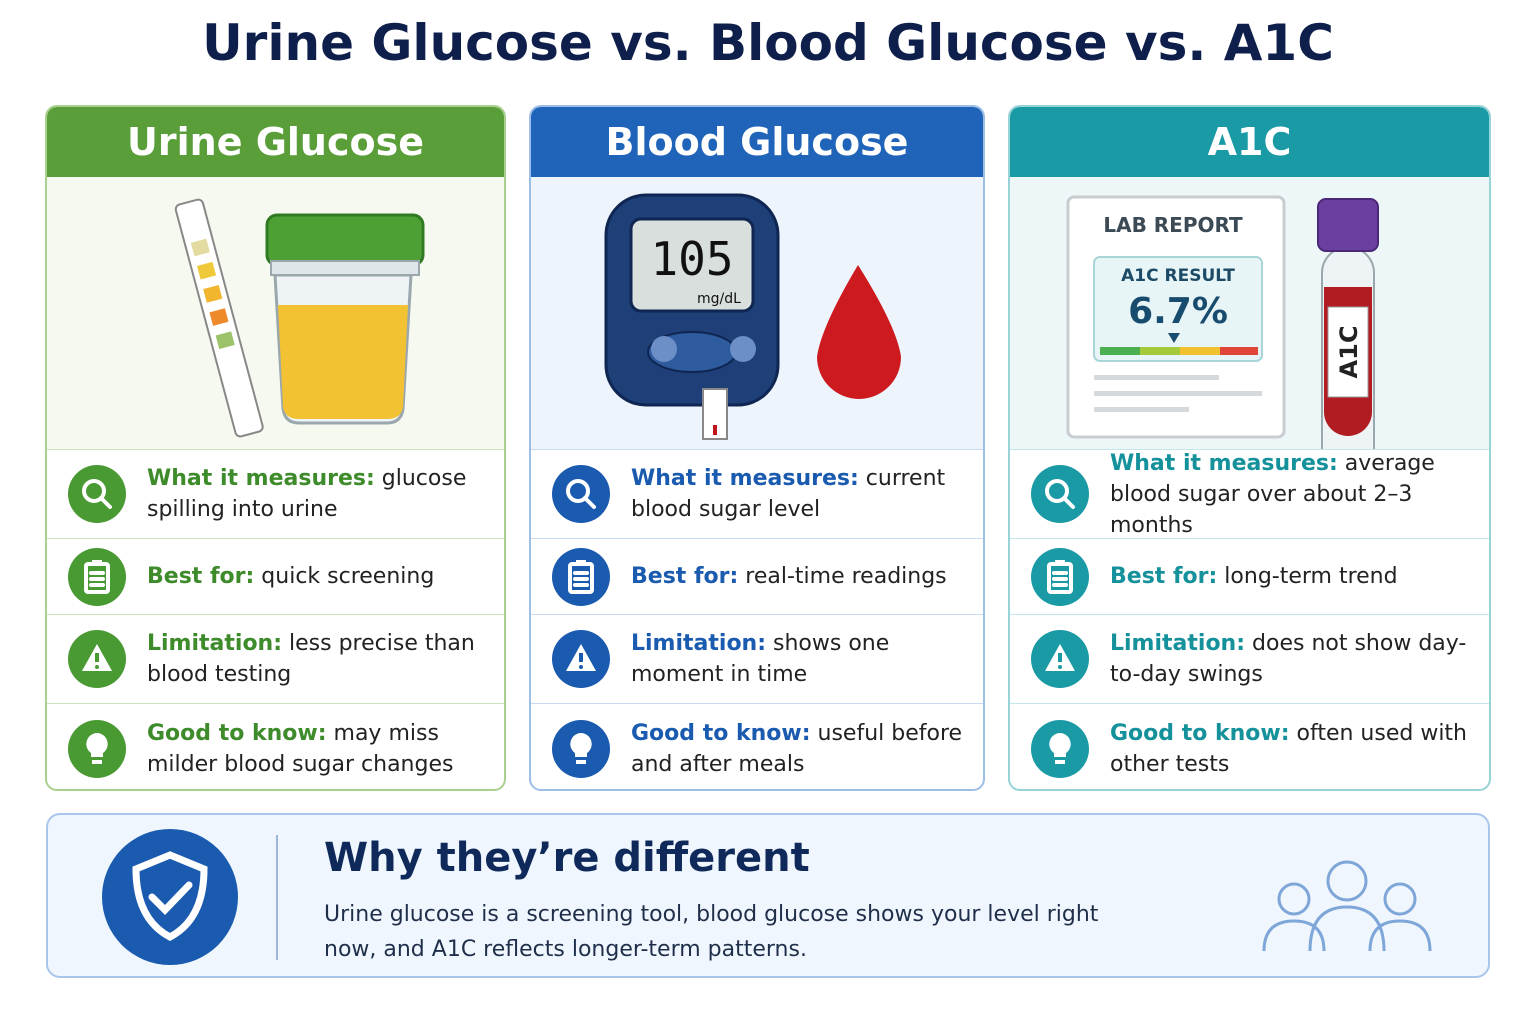 This screenshot has width=1536, height=1024. What do you see at coordinates (307, 494) in the screenshot?
I see `row-description: glucose spilling into urine` at bounding box center [307, 494].